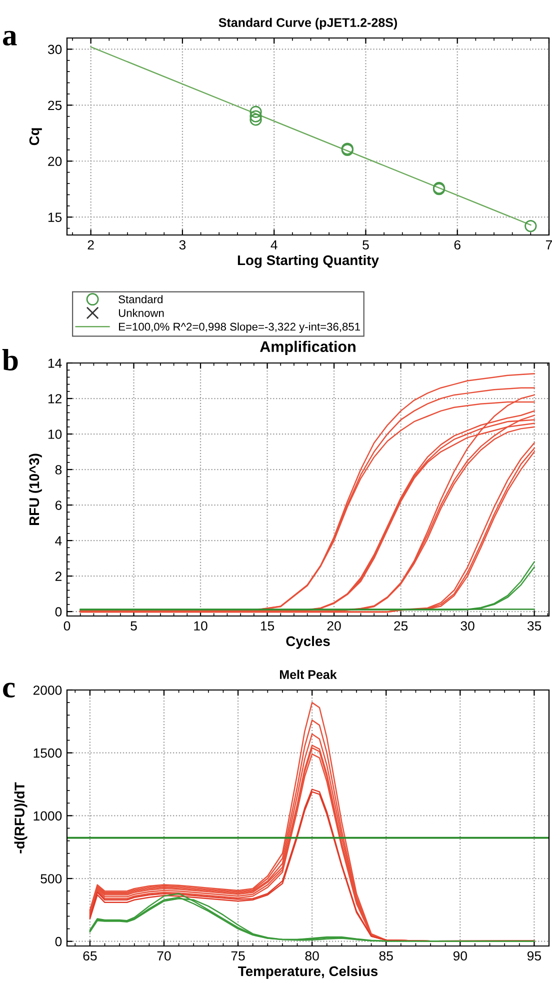 The image size is (552, 982). What do you see at coordinates (312, 956) in the screenshot?
I see `x-tick-label: 80` at bounding box center [312, 956].